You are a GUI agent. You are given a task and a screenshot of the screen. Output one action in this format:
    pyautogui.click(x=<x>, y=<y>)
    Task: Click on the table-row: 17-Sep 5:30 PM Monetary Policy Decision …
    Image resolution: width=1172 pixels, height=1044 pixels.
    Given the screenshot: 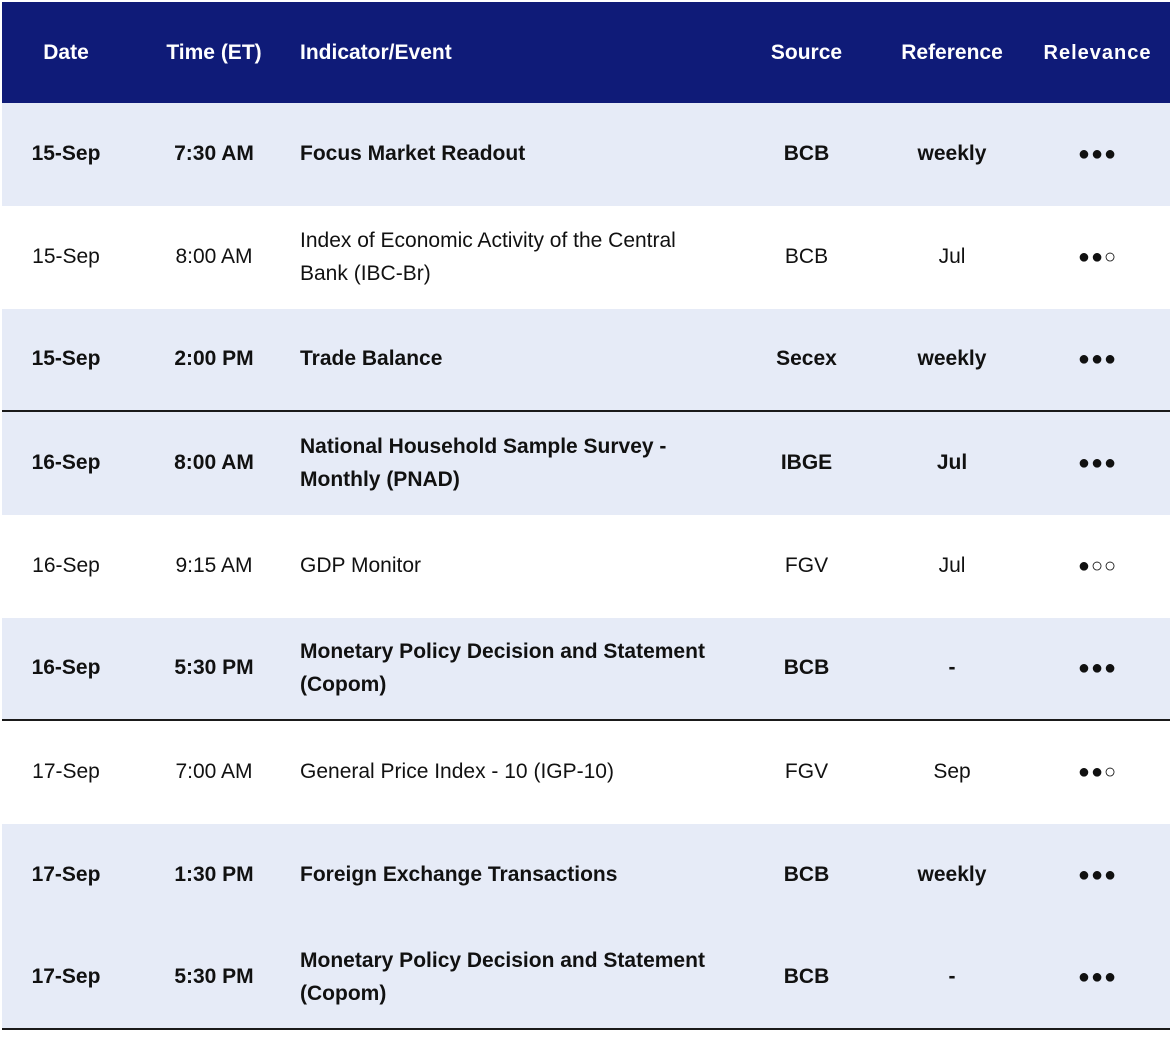 What is the action you would take?
    pyautogui.click(x=586, y=978)
    